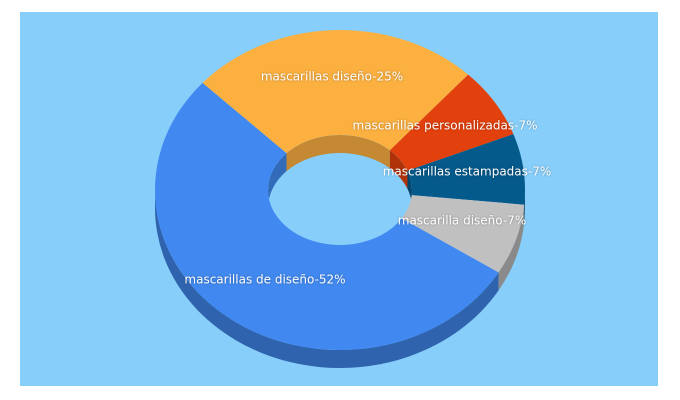 Image resolution: width=680 pixels, height=400 pixels. Describe the element at coordinates (445, 126) in the screenshot. I see `data-label: mascarillas personalizadas-7%` at that location.